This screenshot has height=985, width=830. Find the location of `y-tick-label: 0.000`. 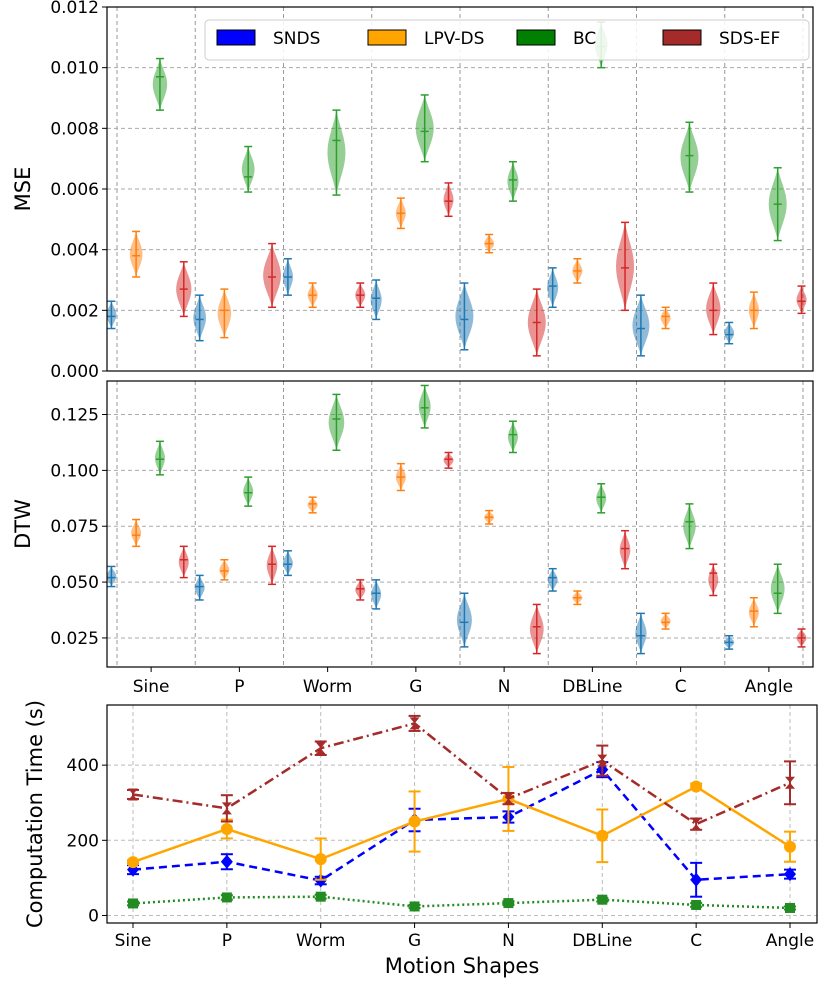

y-tick-label: 0.000 is located at coordinates (74, 372).